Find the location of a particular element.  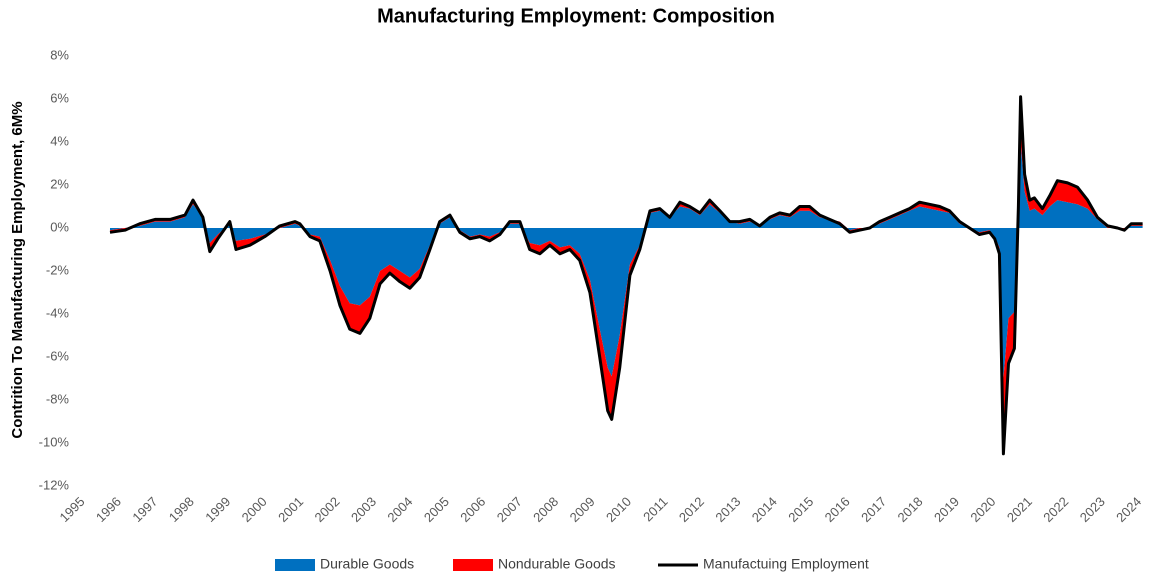

x-tick-label: 1995 is located at coordinates (71, 509).